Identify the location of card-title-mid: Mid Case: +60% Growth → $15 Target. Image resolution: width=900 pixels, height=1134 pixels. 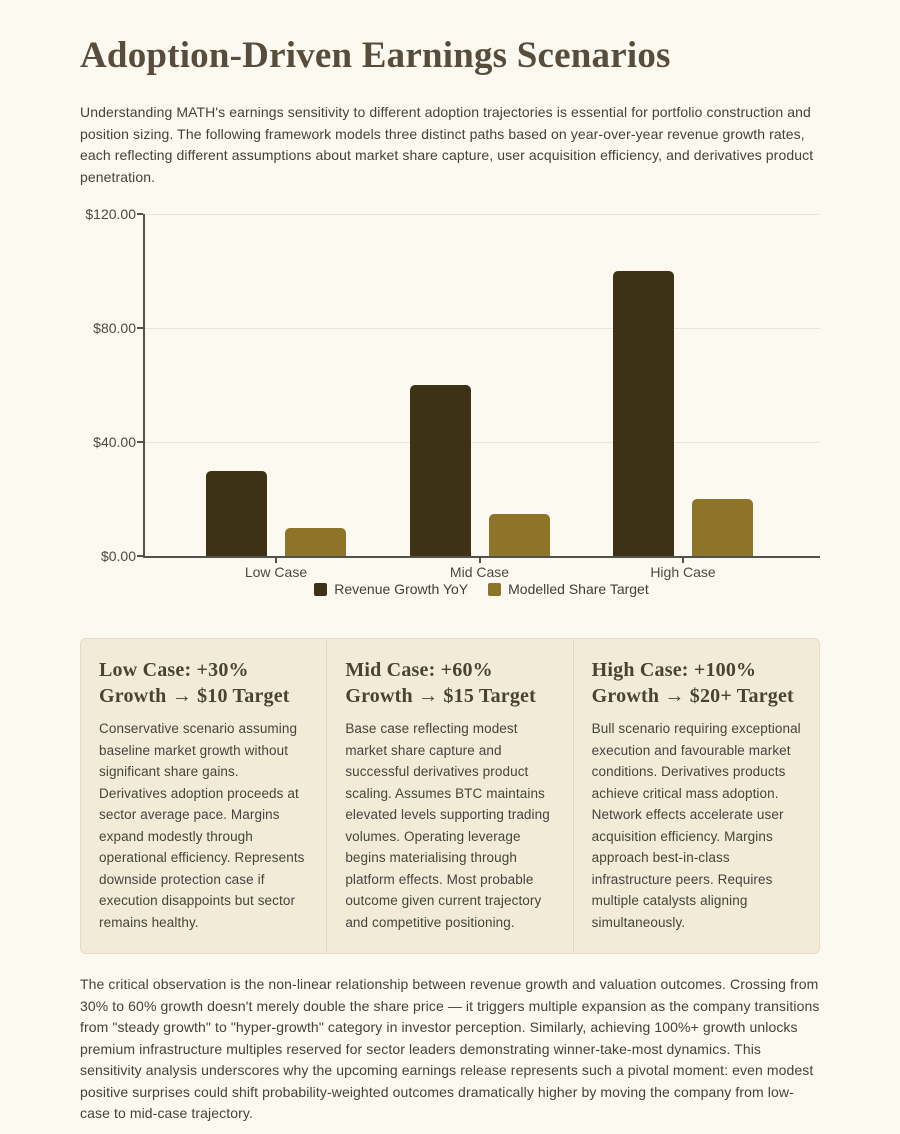
(440, 683).